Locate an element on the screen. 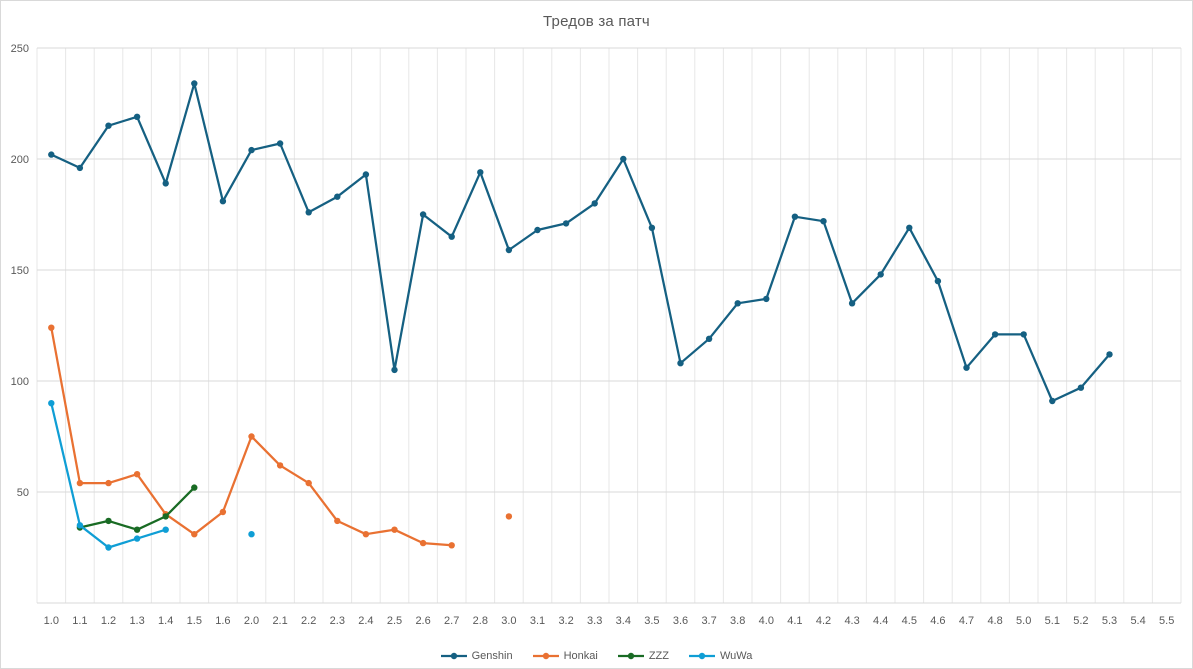  x-axis-label: 4.1 is located at coordinates (794, 621).